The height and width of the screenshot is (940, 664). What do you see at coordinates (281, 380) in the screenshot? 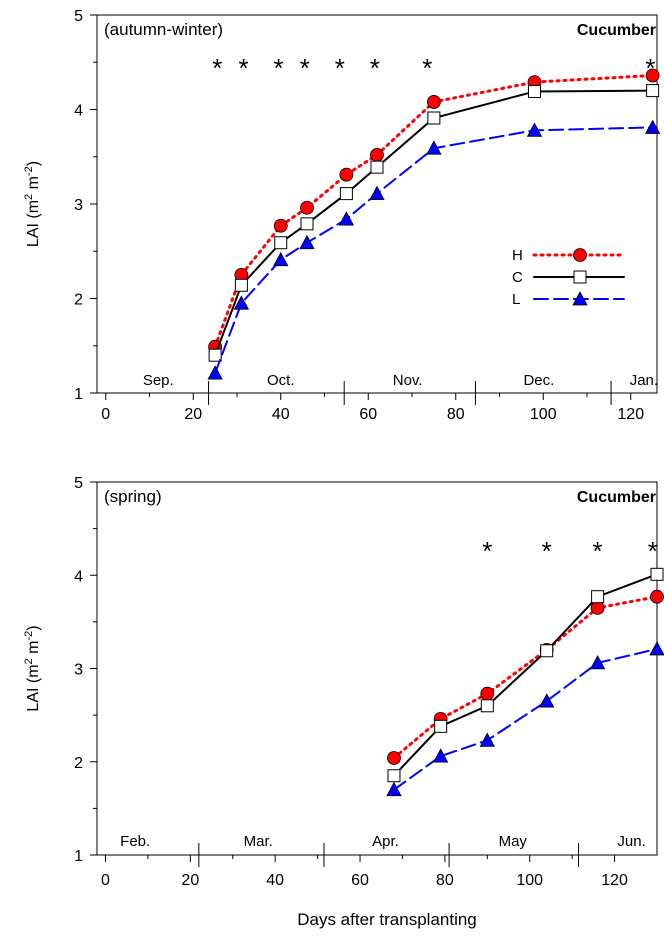
I see `month-label: Oct.` at bounding box center [281, 380].